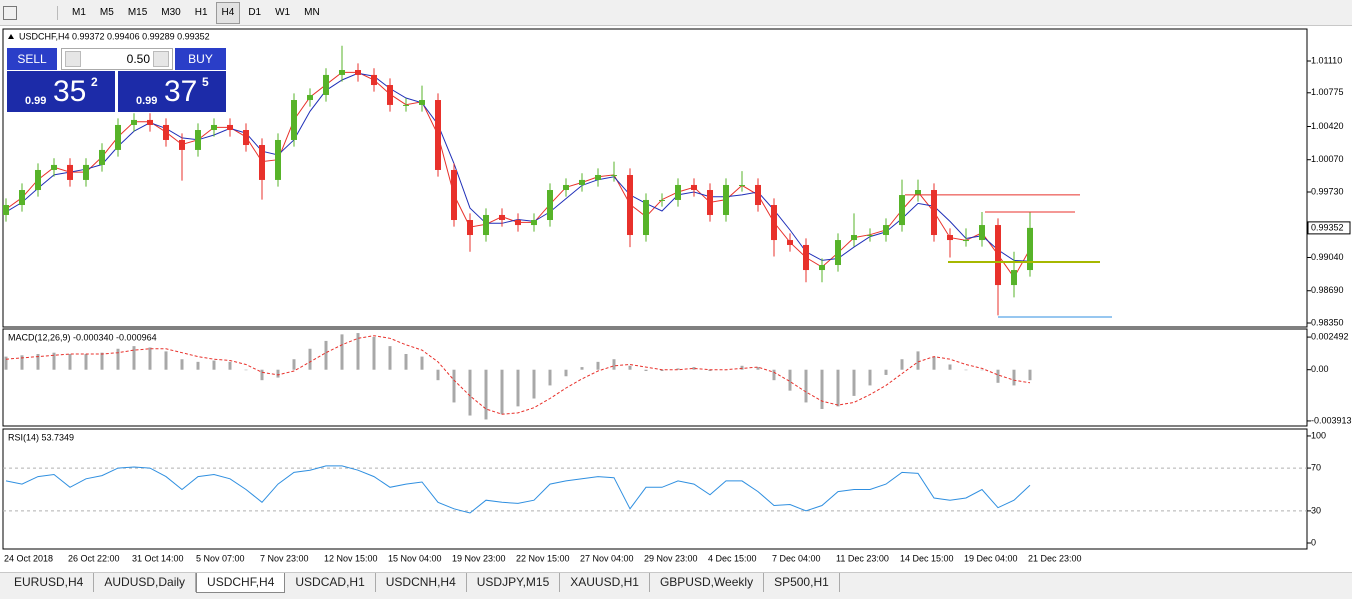 Image resolution: width=1352 pixels, height=599 pixels. I want to click on x-tick-label: 26 Oct 22:00, so click(94, 558).